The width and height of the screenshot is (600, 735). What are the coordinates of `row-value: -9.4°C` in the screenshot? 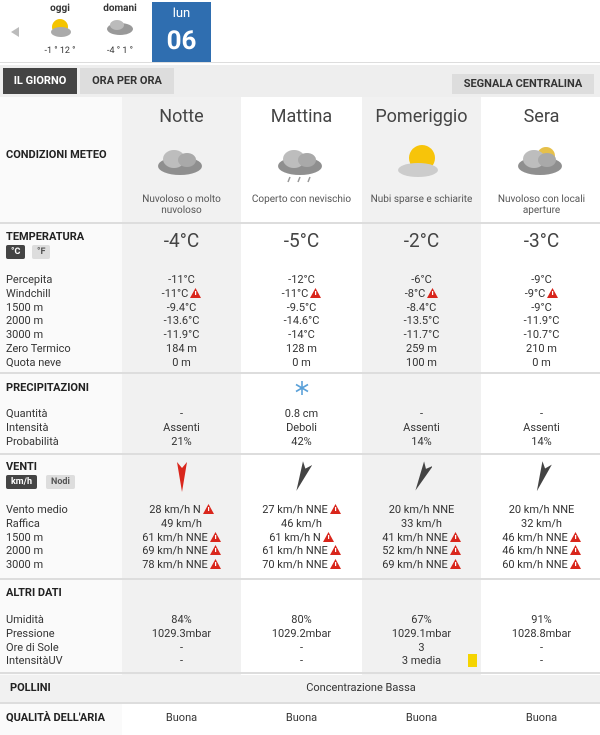 It's located at (181, 307).